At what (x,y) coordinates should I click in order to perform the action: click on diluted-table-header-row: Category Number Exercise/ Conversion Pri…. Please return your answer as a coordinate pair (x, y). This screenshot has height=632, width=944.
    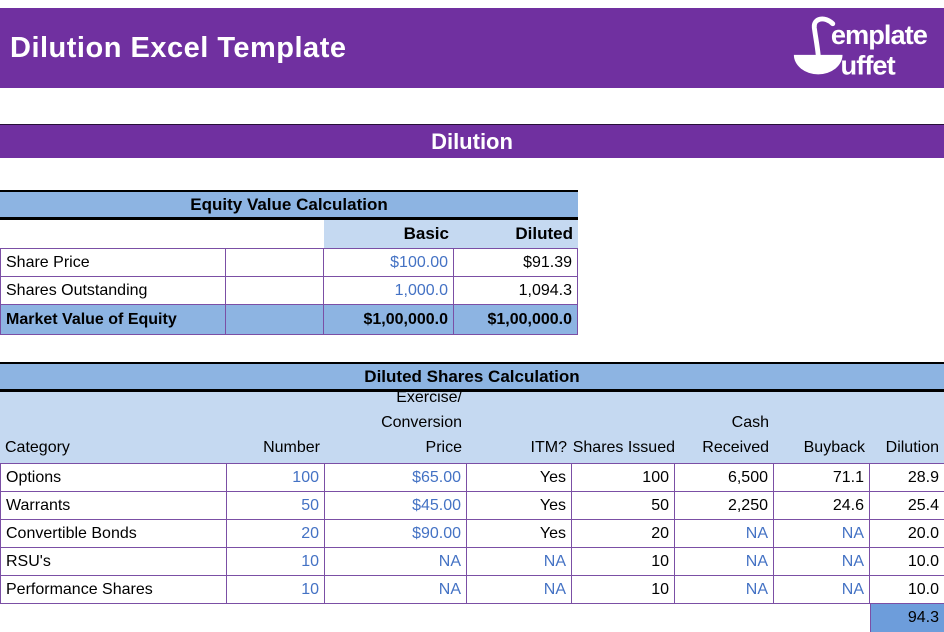
    Looking at the image, I should click on (472, 428).